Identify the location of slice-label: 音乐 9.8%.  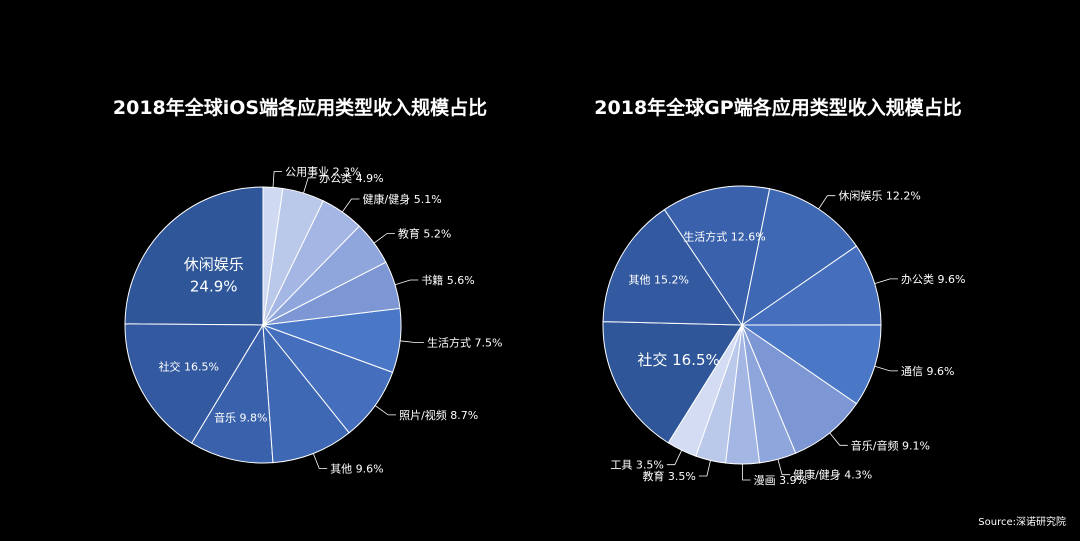
(240, 417).